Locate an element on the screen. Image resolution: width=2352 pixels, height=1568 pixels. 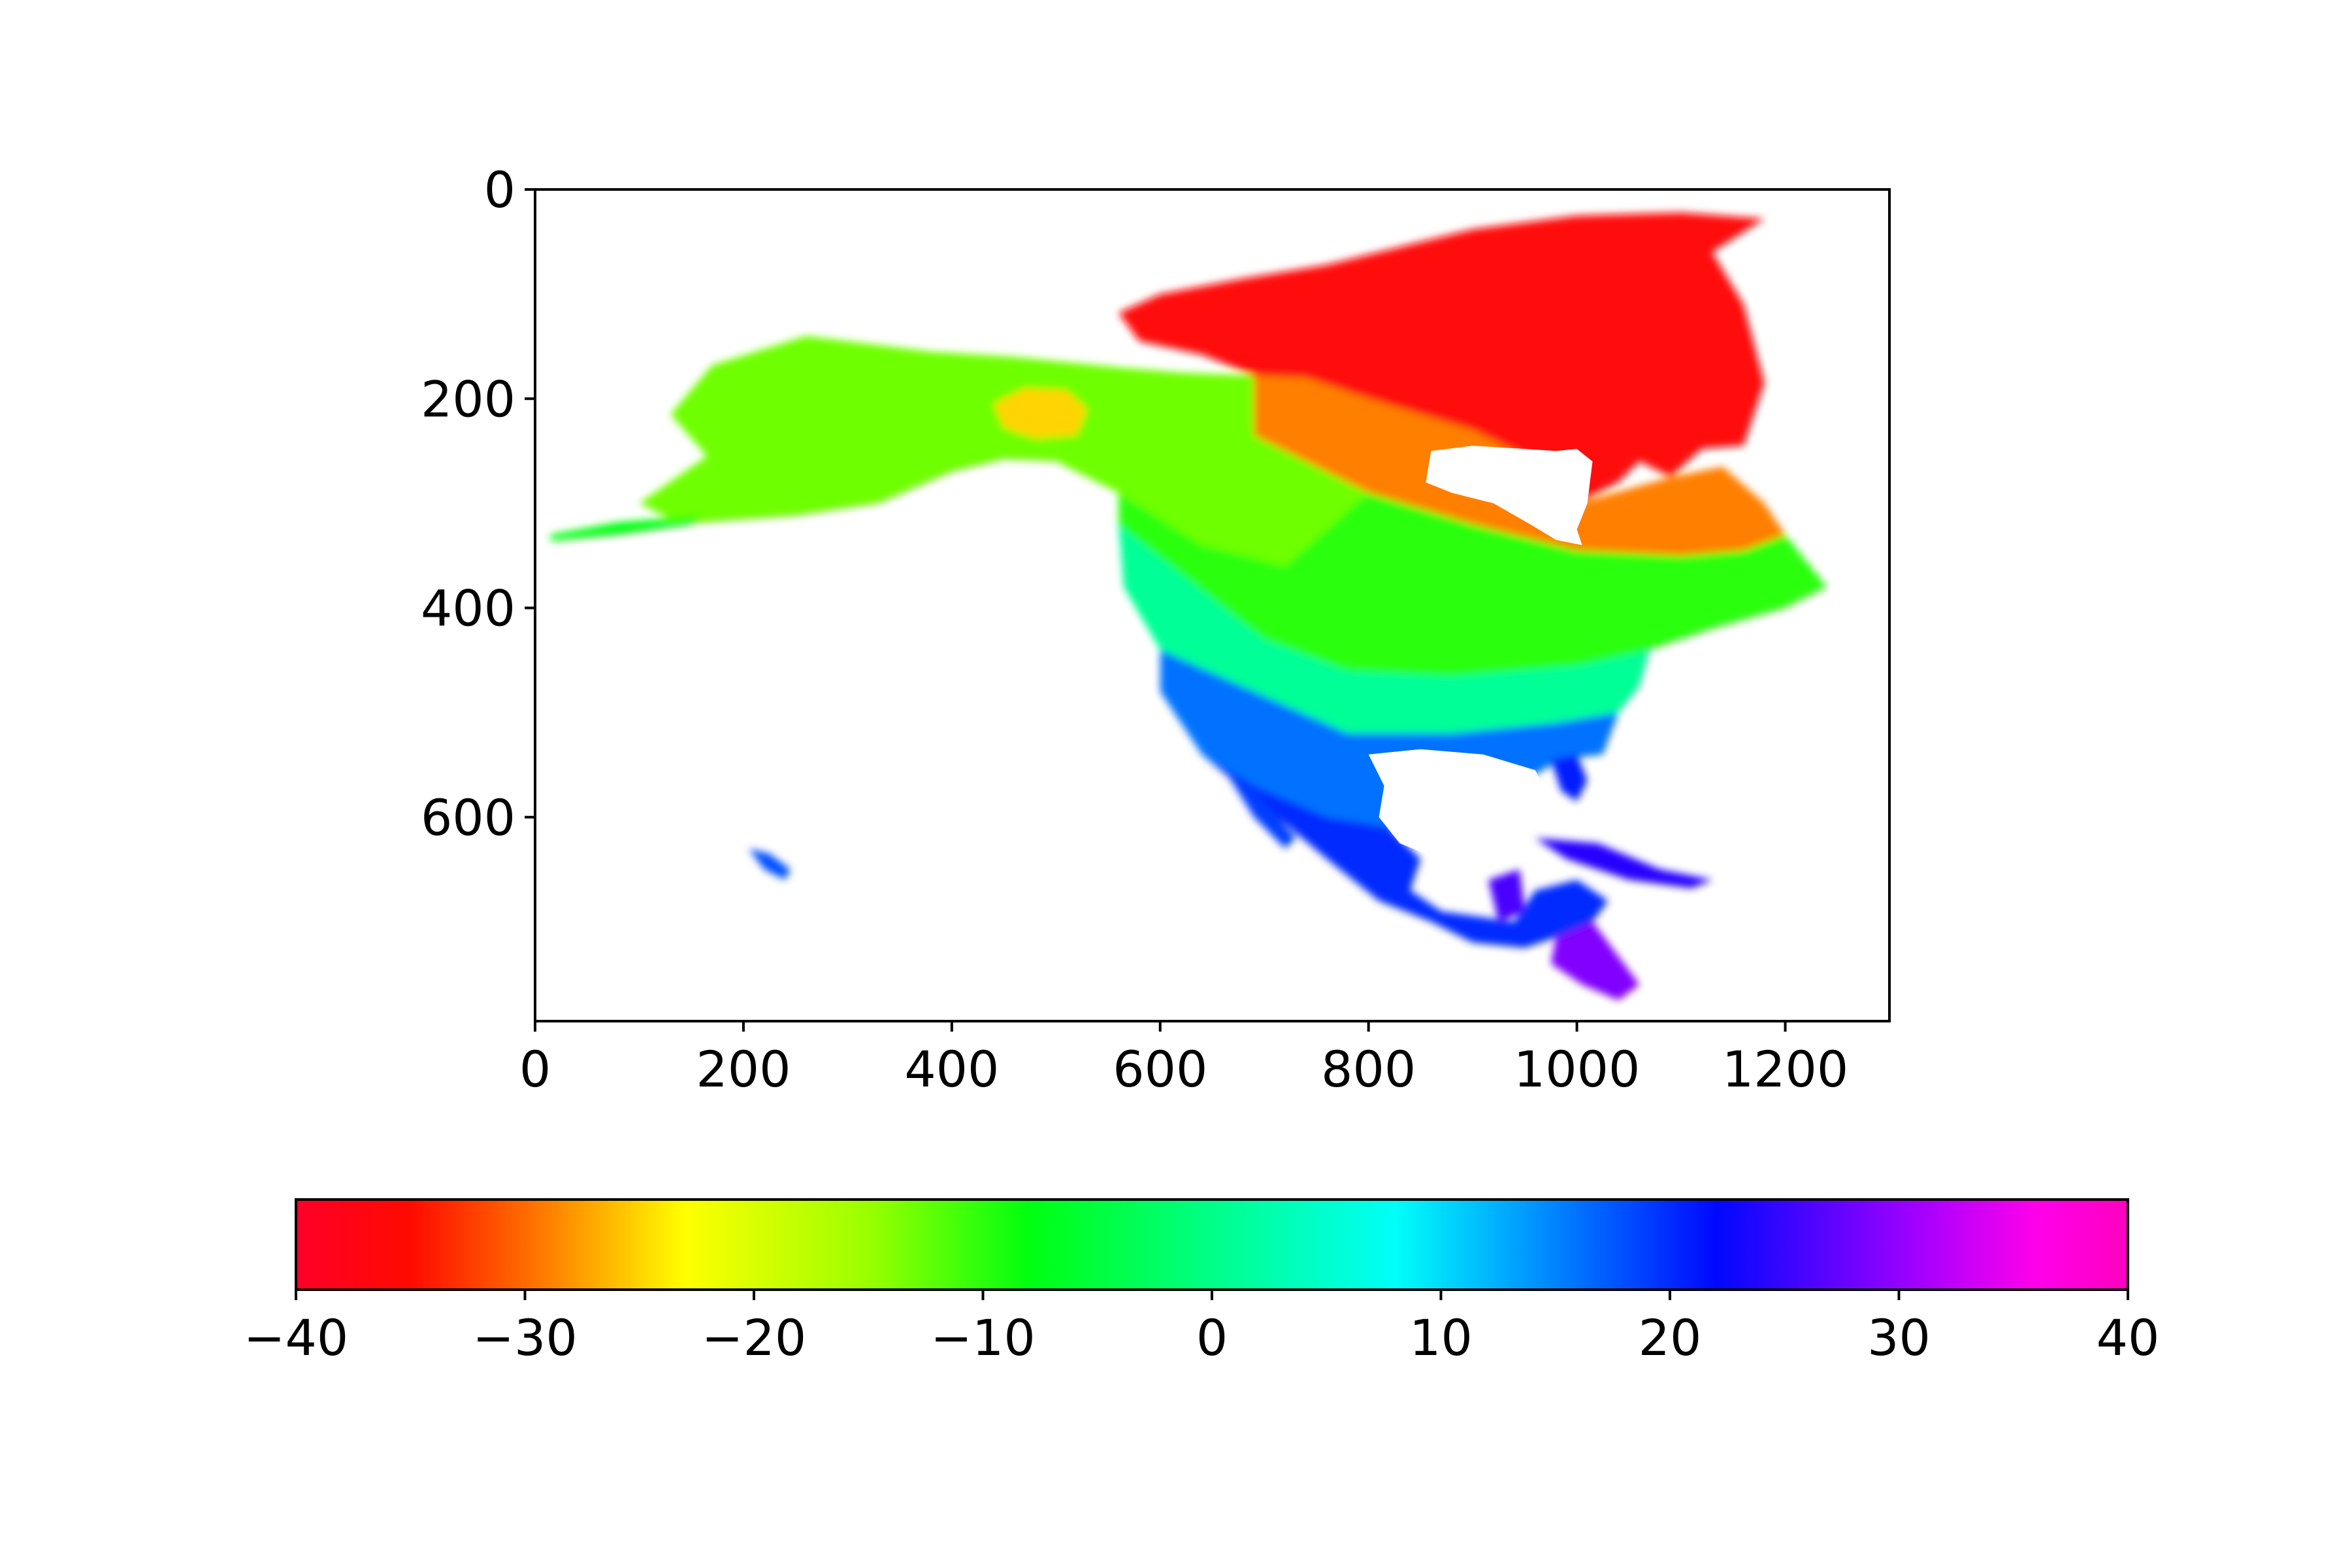
x-axis: 0 200 400 600 800 1000 1200 is located at coordinates (1183, 1059).